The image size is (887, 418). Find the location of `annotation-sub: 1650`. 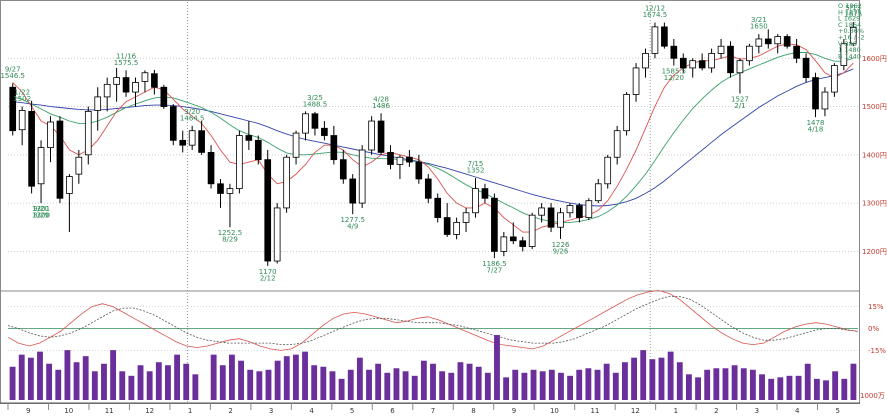

annotation-sub: 1650 is located at coordinates (759, 27).